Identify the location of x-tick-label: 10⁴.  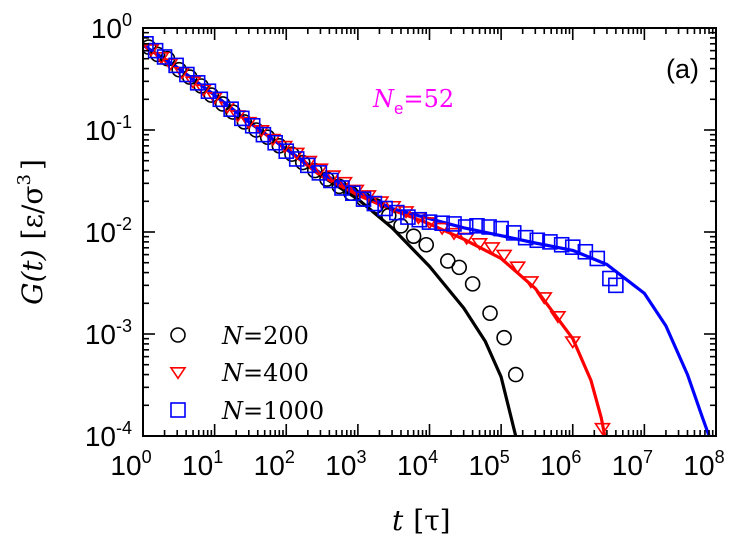
(417, 464).